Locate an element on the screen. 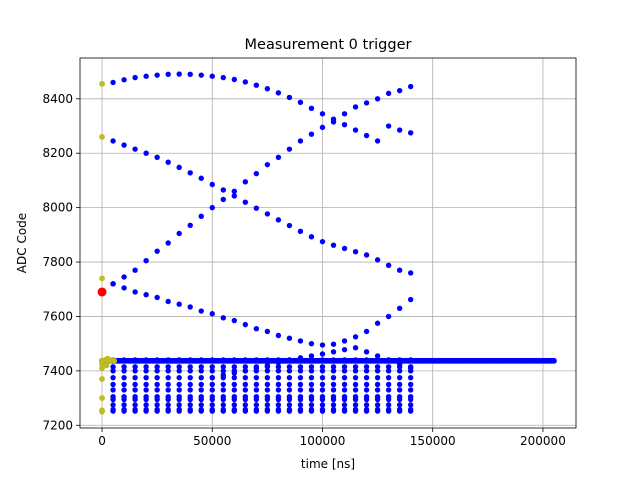  x-axis-label: time [ns] is located at coordinates (328, 464).